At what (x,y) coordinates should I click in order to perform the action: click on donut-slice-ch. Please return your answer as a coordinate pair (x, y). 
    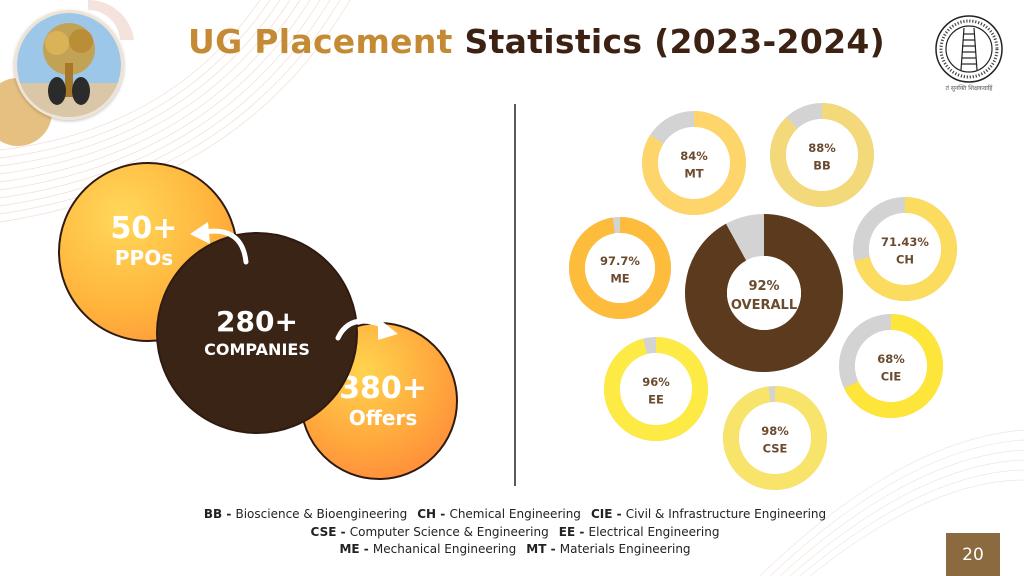
    Looking at the image, I should click on (905, 249).